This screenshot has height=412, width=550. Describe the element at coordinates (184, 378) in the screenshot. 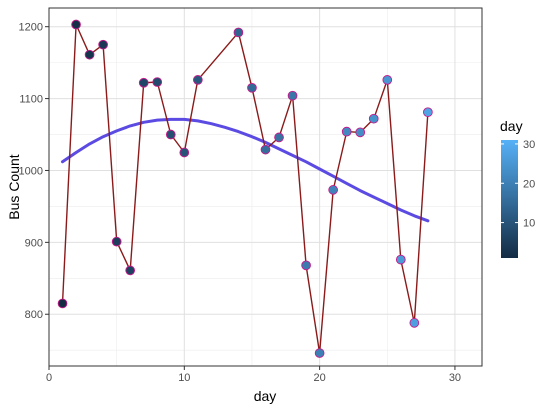

I see `x-tick-label: 10` at that location.